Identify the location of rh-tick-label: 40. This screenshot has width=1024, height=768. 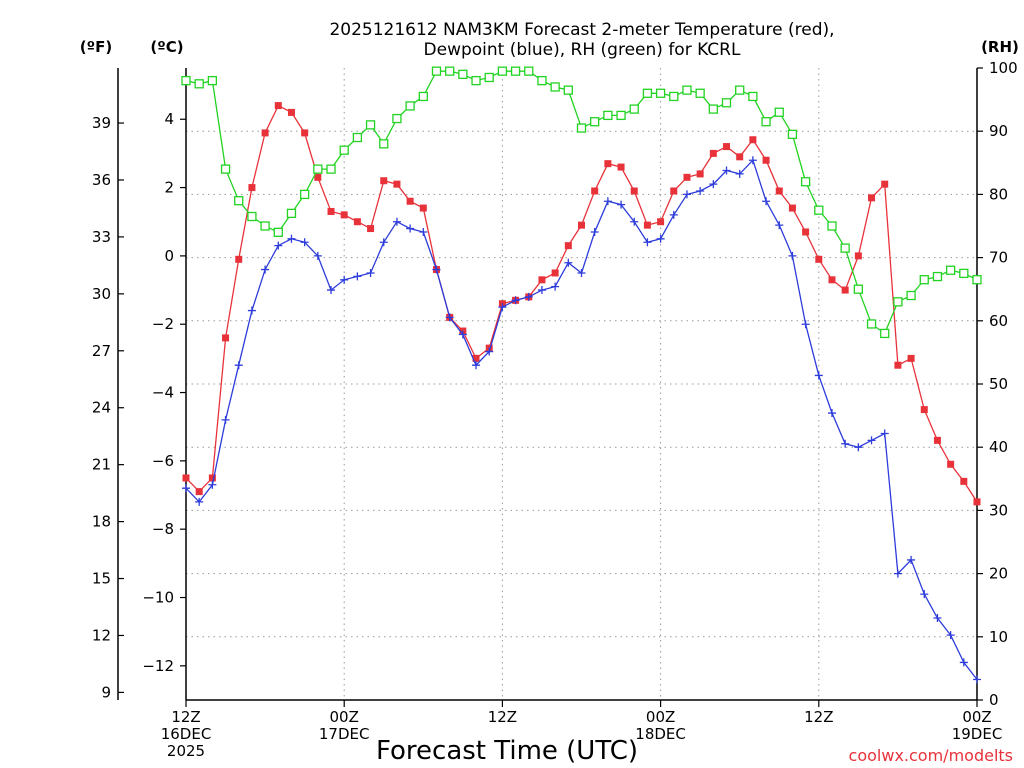
(998, 447).